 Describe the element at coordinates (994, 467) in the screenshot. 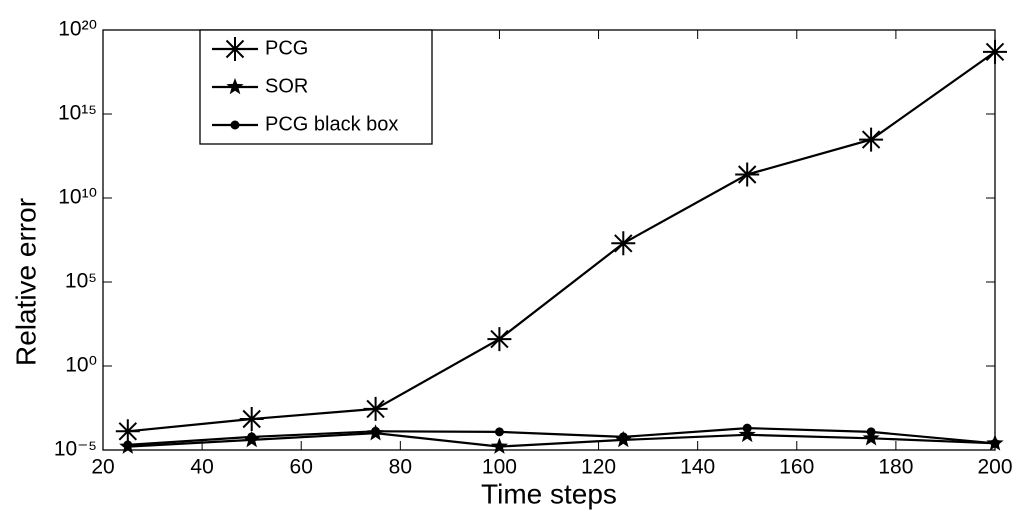

I see `x-tick-label: 200` at that location.